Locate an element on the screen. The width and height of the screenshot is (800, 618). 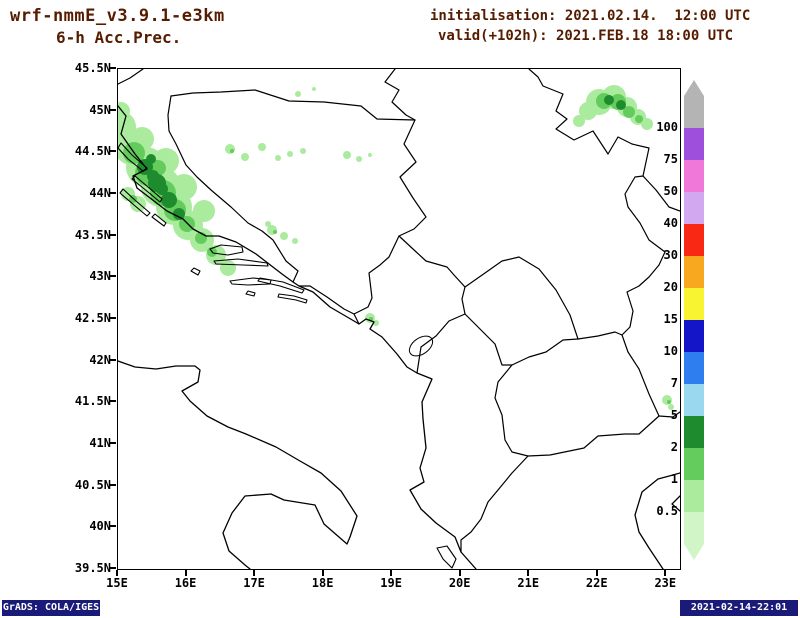
border-serbia-montenegro is located at coordinates (432, 261).